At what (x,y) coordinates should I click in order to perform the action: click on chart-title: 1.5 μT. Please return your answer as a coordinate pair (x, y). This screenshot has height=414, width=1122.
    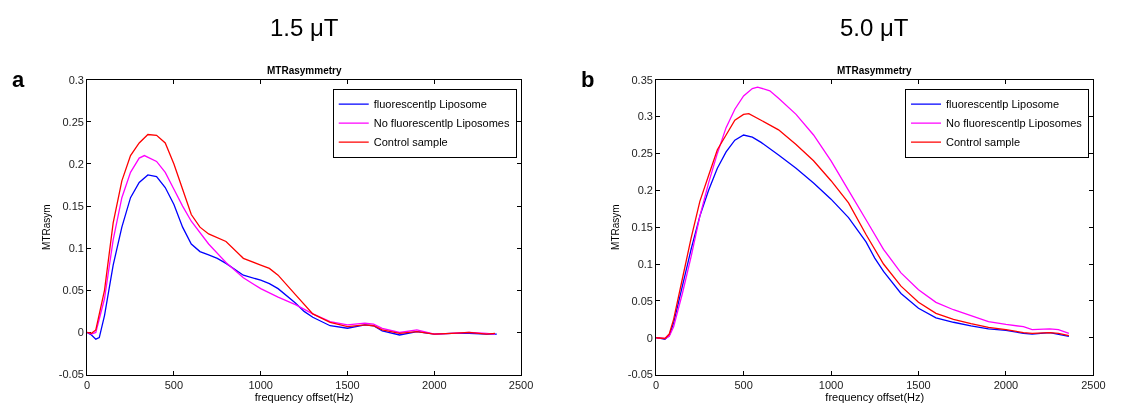
    Looking at the image, I should click on (304, 27).